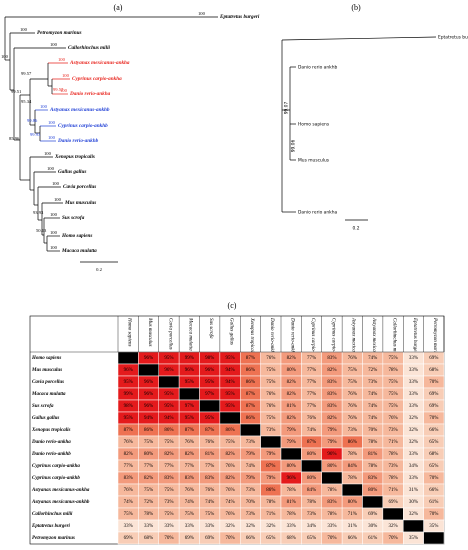 This screenshot has width=468, height=550. Describe the element at coordinates (239, 17) in the screenshot. I see `leaf-label: Eptatretus burgeri` at that location.